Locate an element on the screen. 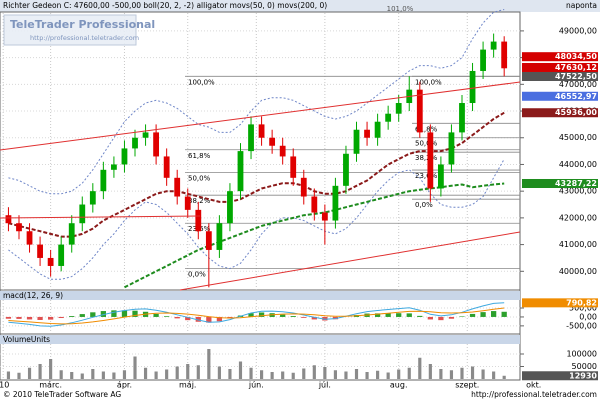 The width and height of the screenshot is (600, 400). fib-label: 61,8% is located at coordinates (426, 129).